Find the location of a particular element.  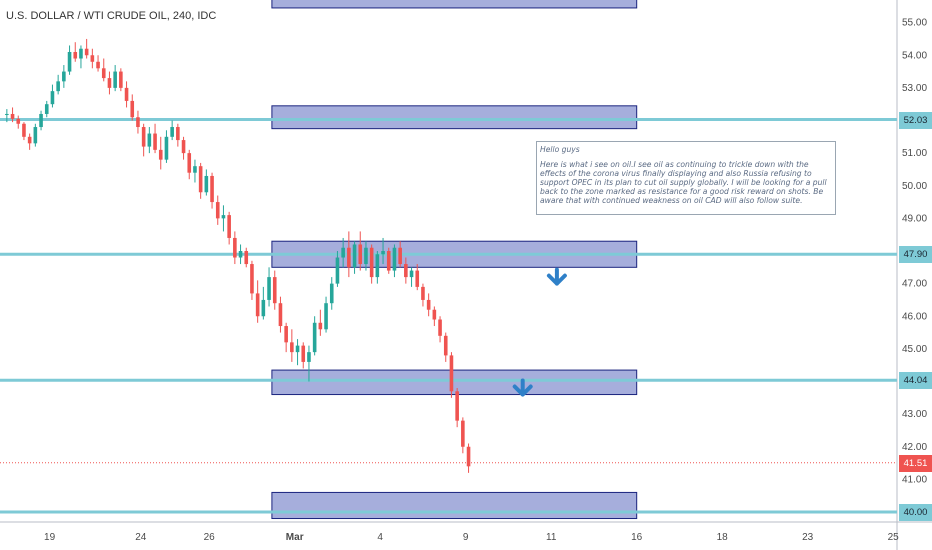

y-tick-label-12: 53.00 is located at coordinates (914, 88).